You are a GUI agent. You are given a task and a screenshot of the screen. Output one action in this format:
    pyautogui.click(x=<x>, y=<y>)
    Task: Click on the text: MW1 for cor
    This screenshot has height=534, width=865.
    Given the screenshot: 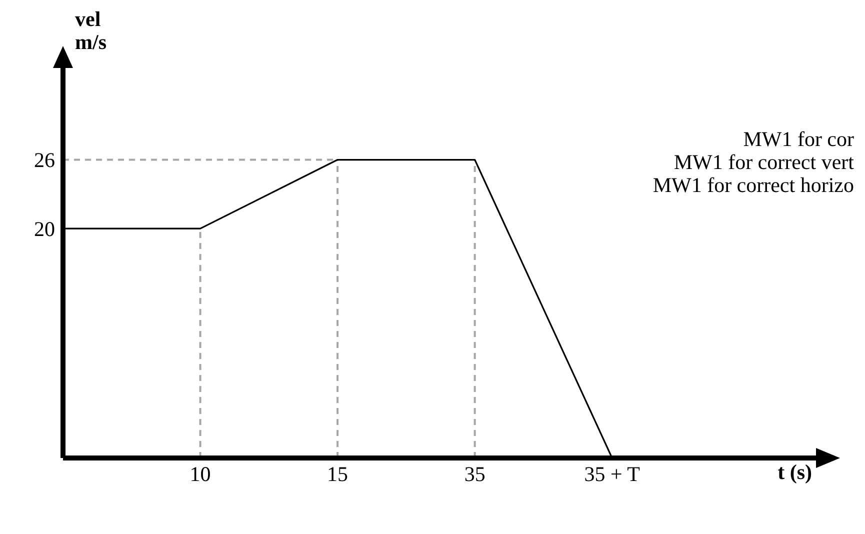 What is the action you would take?
    pyautogui.click(x=798, y=139)
    